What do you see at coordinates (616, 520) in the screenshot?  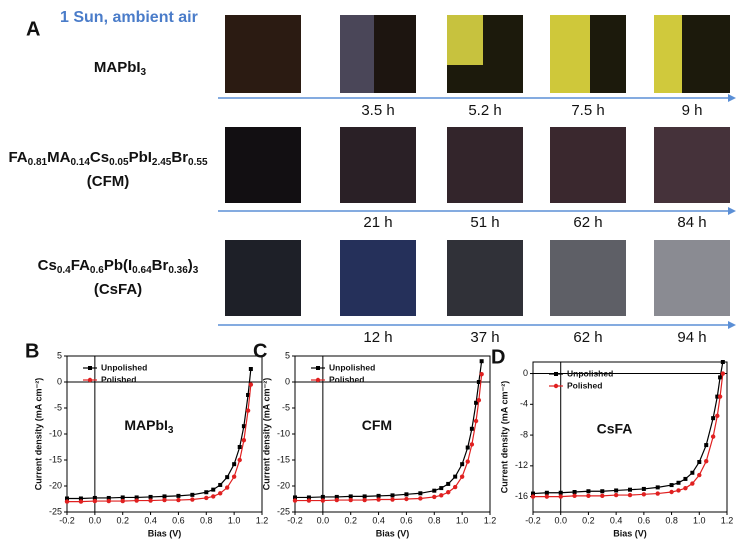 I see `x-tick-label: 0.4` at bounding box center [616, 520].